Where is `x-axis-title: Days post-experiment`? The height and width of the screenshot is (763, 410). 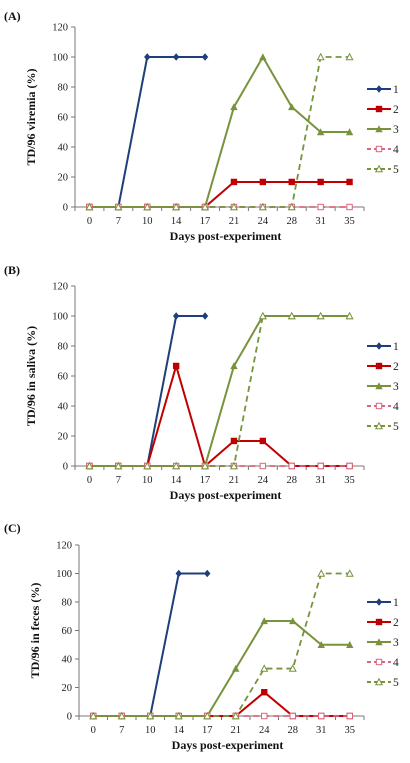
x-axis-title: Days post-experiment is located at coordinates (228, 745).